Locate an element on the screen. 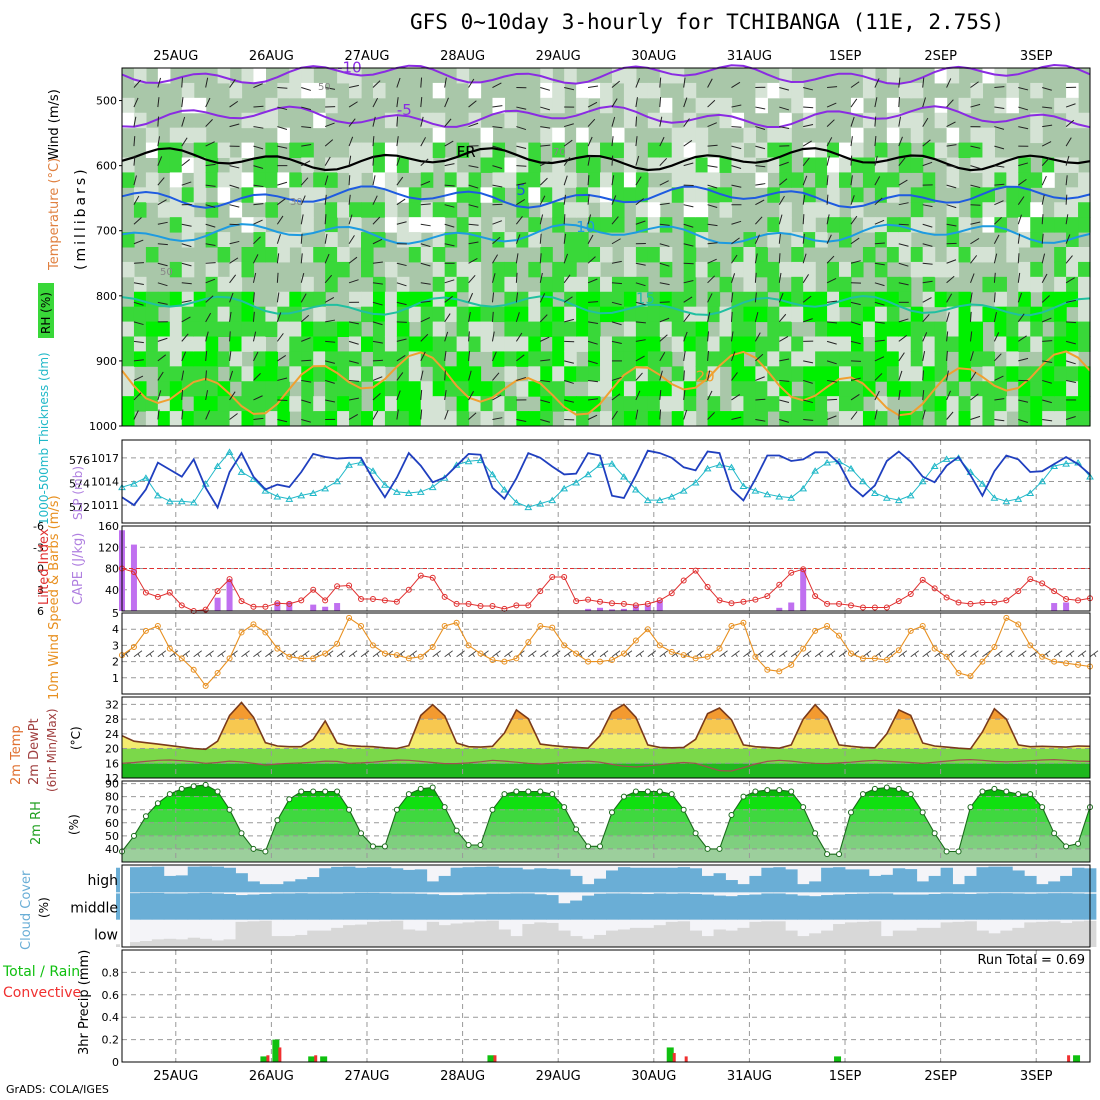 The image size is (1100, 1100). temp-tick: 12 is located at coordinates (112, 778).